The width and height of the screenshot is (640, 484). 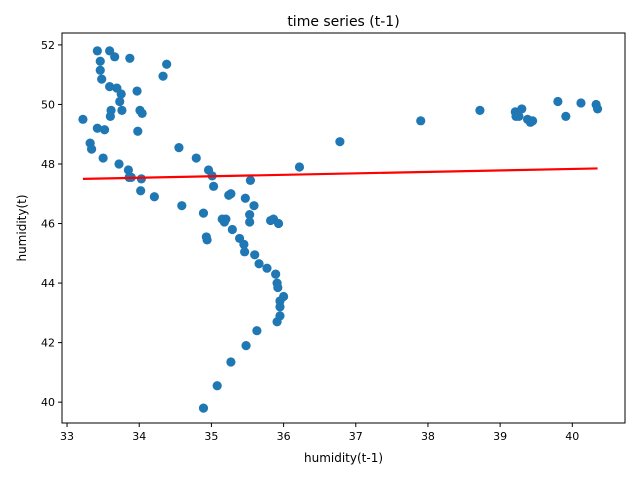 I want to click on y-tick-label: 44, so click(x=48, y=283).